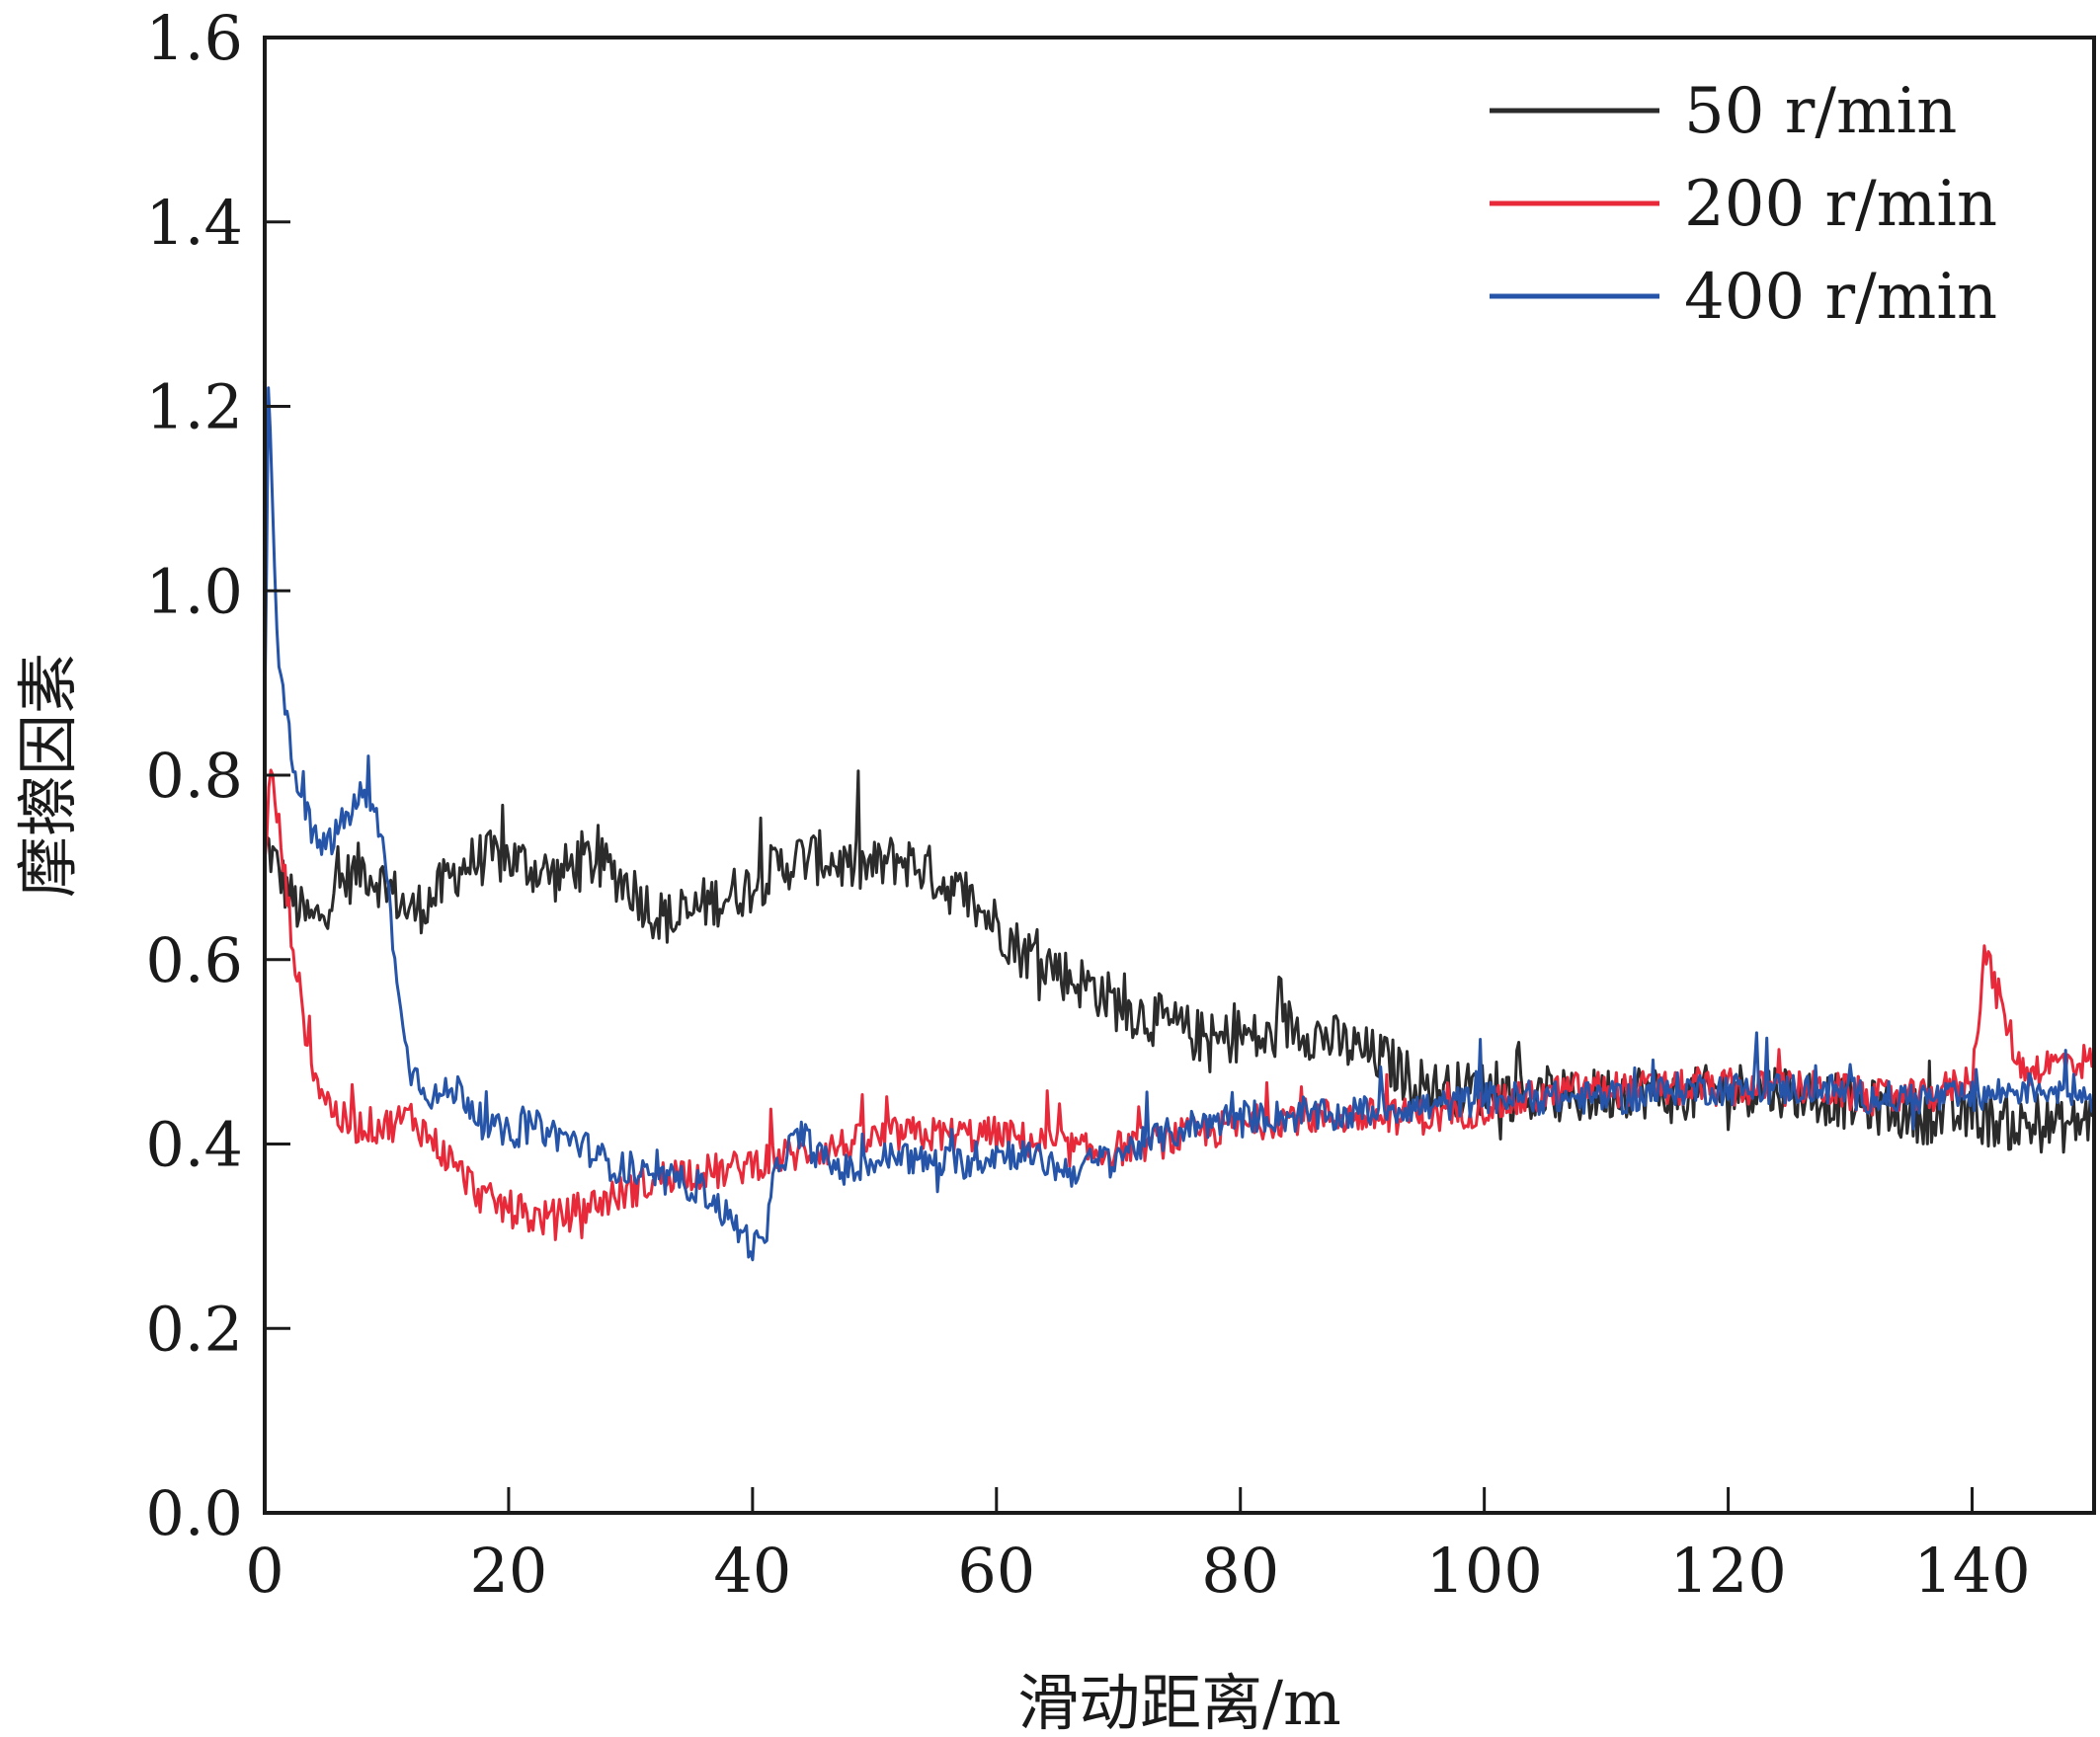 This screenshot has height=1737, width=2100. I want to click on y-tick-label: 0.2, so click(194, 1329).